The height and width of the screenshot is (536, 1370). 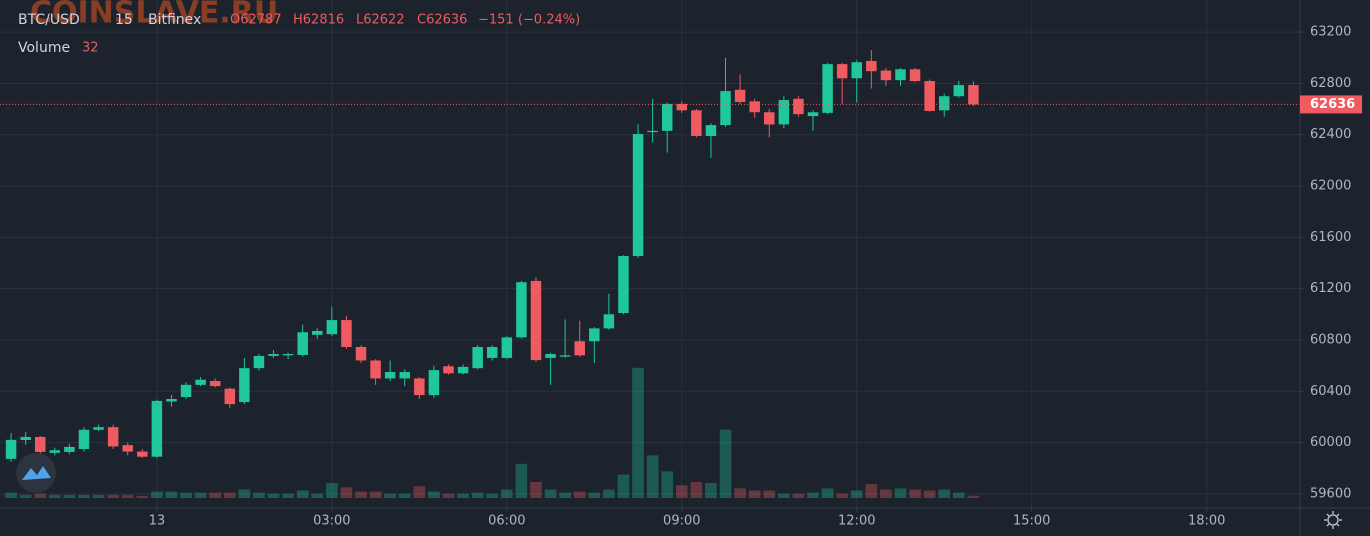 I want to click on logo, so click(x=36, y=473).